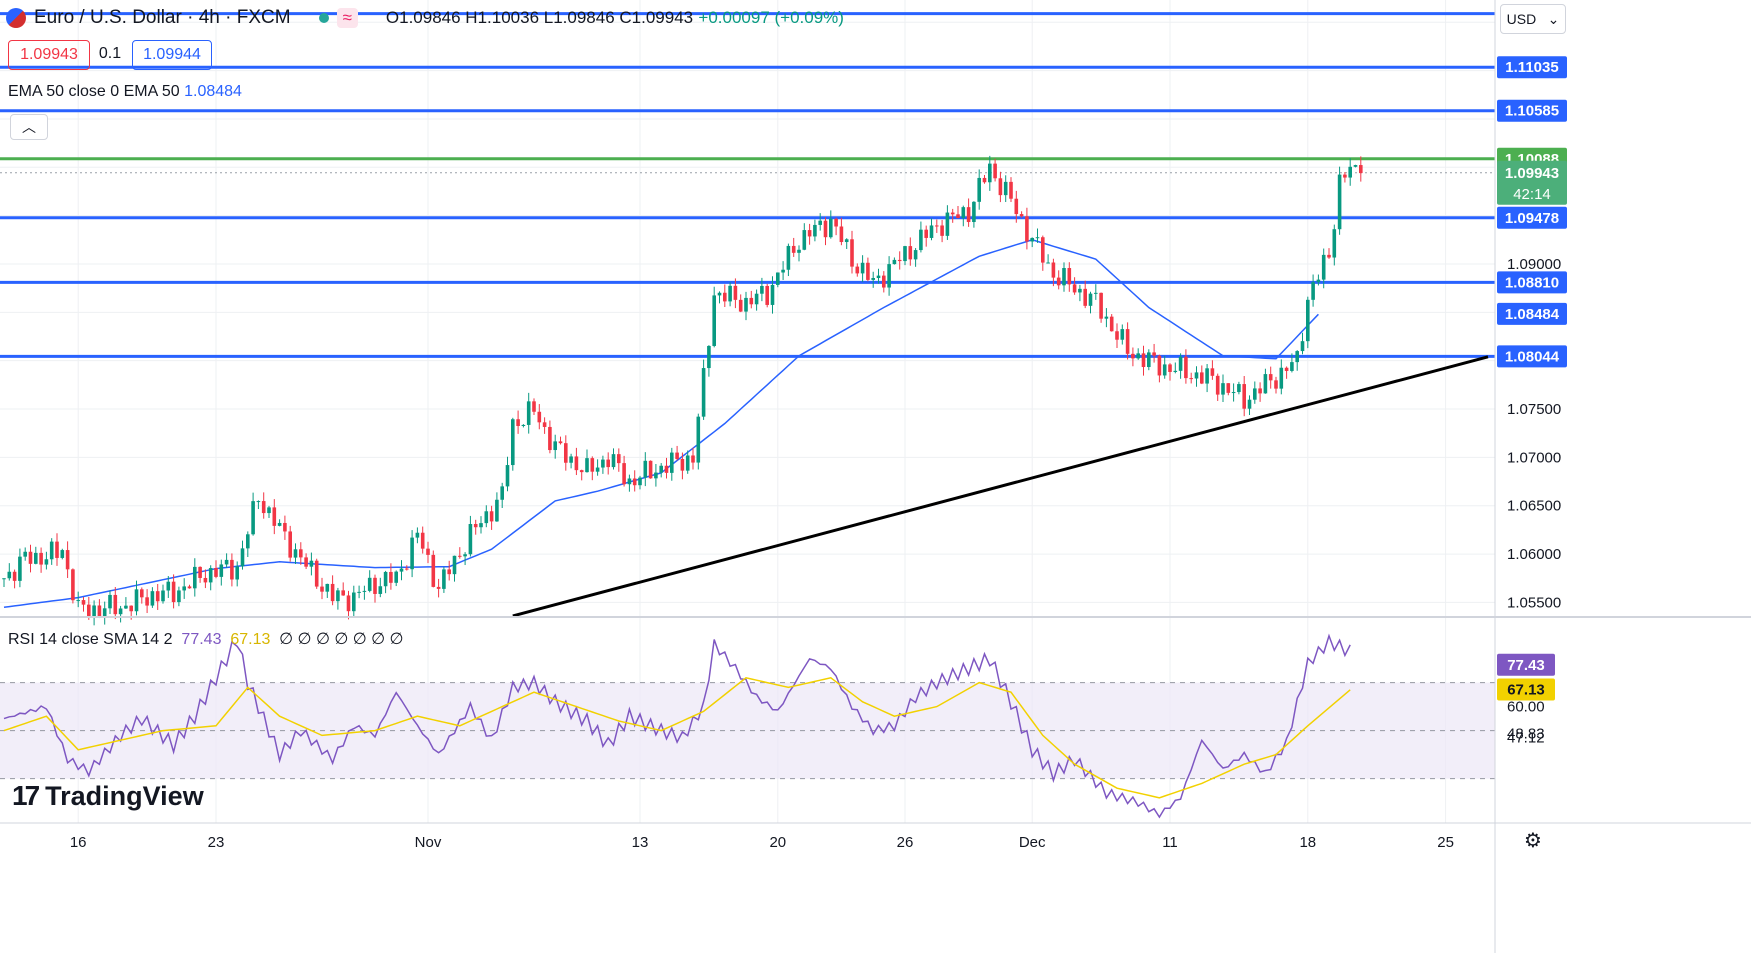  Describe the element at coordinates (323, 18) in the screenshot. I see `market-open-icon` at that location.